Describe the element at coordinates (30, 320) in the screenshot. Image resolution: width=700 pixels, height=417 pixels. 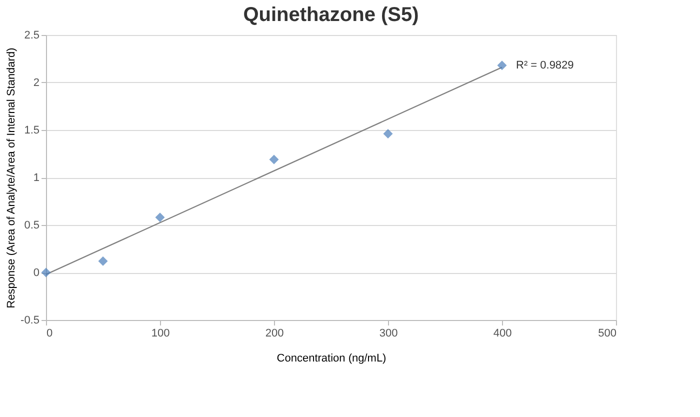
I see `y-tick-label: -0.5` at that location.